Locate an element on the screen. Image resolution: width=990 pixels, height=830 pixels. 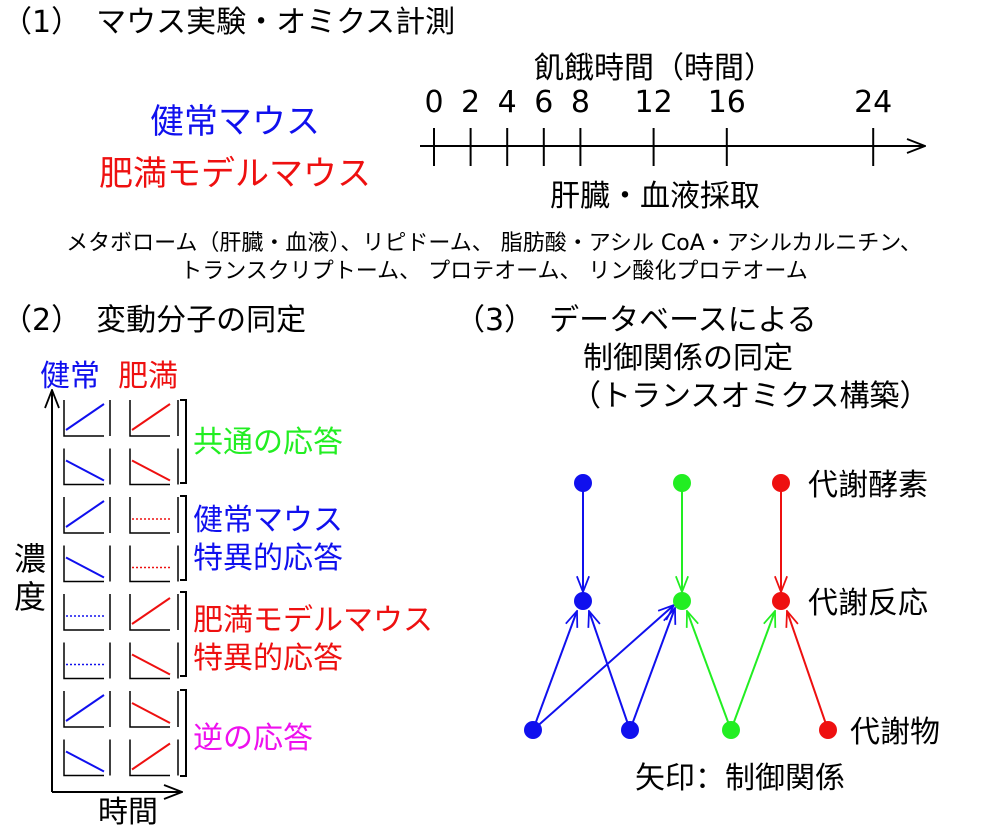
reaction-node-blue is located at coordinates (583, 601).